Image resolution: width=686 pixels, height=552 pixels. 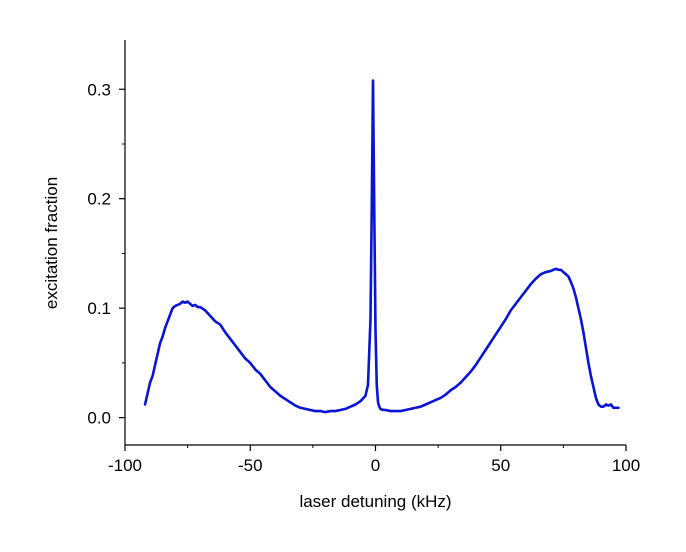 What do you see at coordinates (99, 418) in the screenshot?
I see `y-tick-label: 0.0` at bounding box center [99, 418].